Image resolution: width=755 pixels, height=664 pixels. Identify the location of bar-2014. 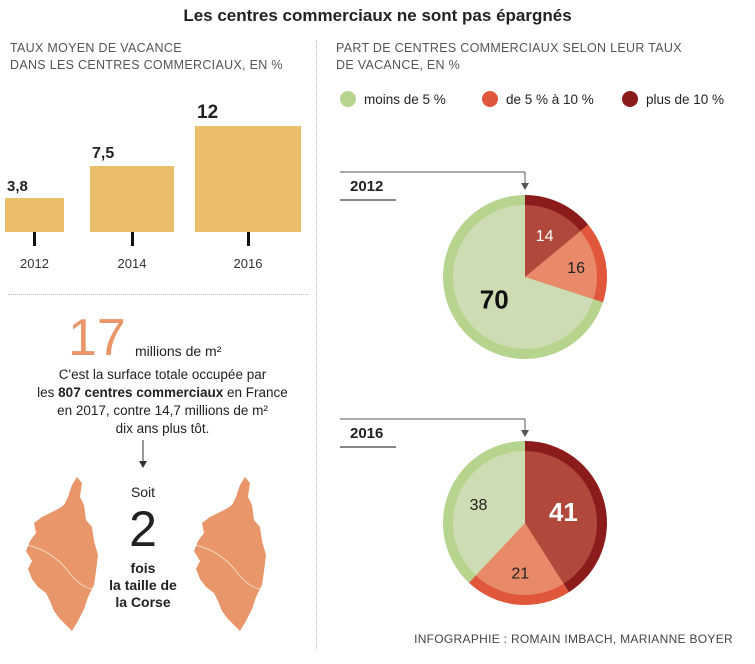
(132, 198).